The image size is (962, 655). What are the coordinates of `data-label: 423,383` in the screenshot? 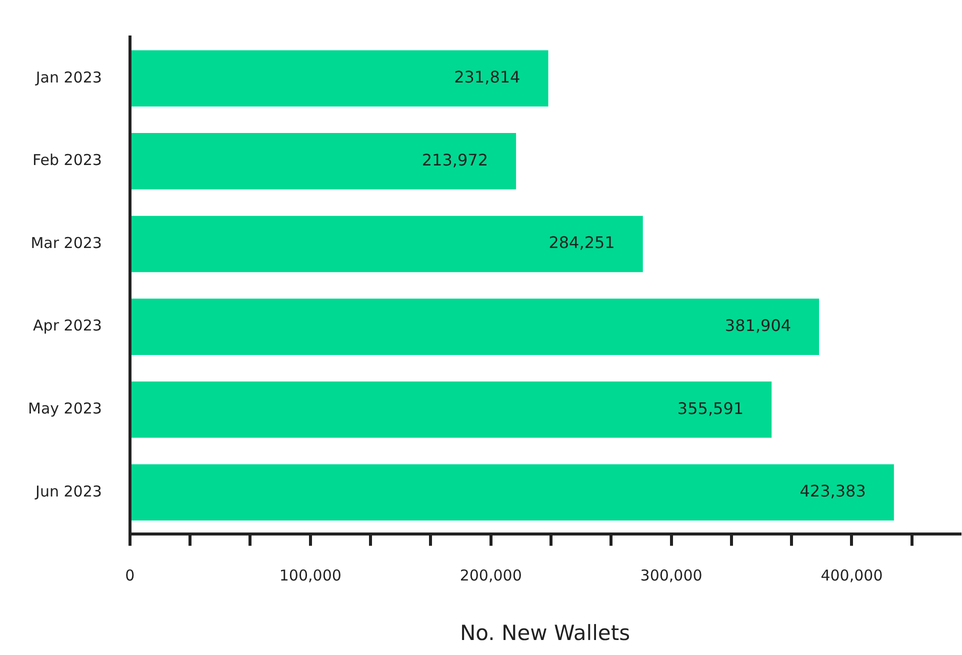 It's located at (833, 491).